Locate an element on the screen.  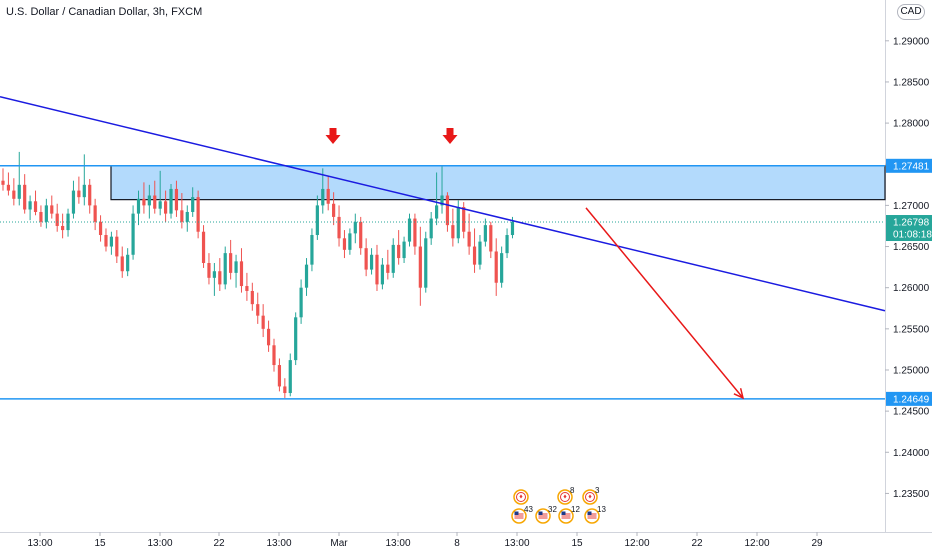
event-count: 3 is located at coordinates (597, 490).